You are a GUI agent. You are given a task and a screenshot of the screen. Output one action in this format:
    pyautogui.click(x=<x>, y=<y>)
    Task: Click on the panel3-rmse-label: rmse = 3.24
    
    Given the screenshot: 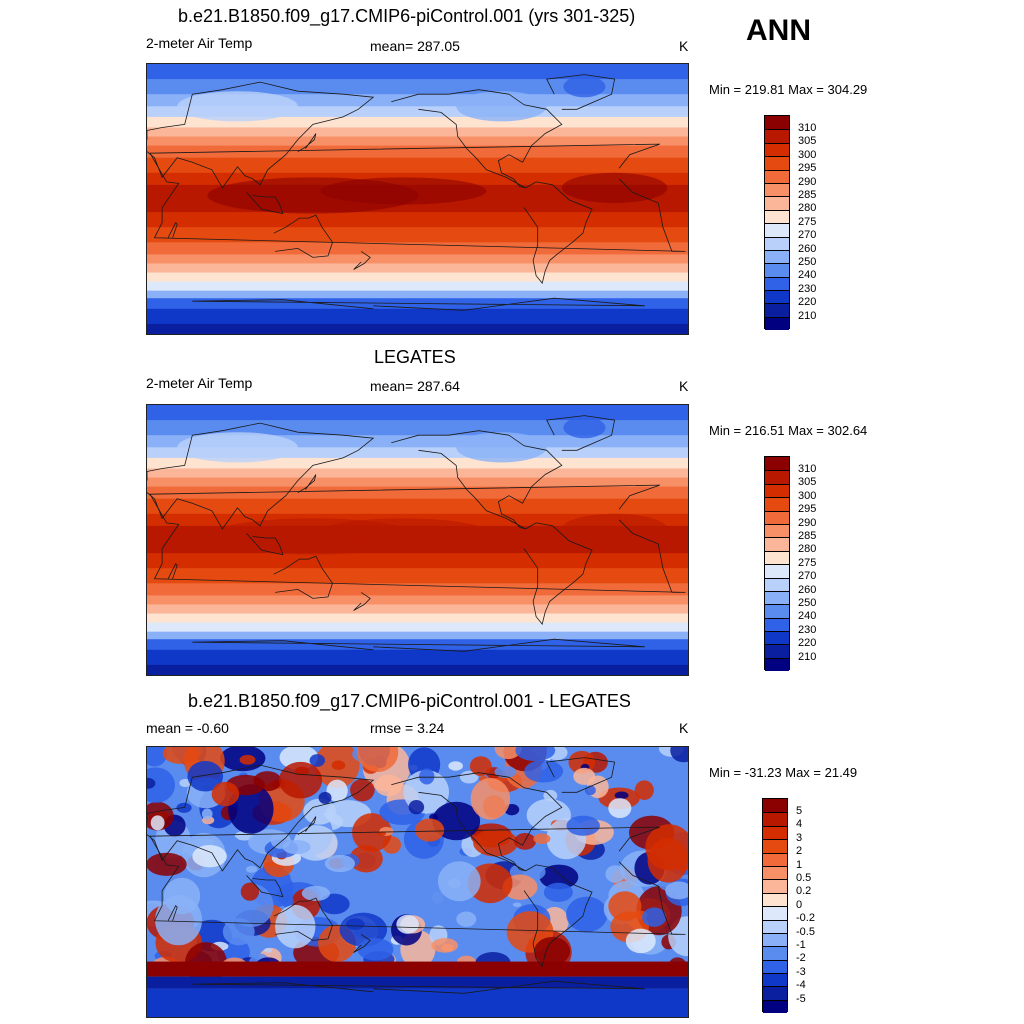 What is the action you would take?
    pyautogui.click(x=407, y=728)
    